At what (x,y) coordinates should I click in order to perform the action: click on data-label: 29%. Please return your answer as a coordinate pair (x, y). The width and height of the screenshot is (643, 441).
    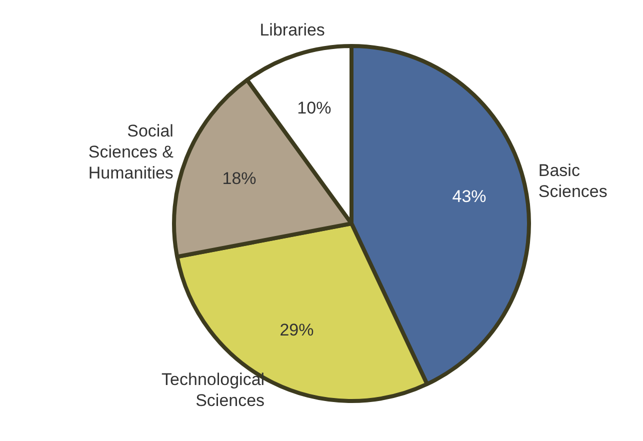
    Looking at the image, I should click on (297, 330).